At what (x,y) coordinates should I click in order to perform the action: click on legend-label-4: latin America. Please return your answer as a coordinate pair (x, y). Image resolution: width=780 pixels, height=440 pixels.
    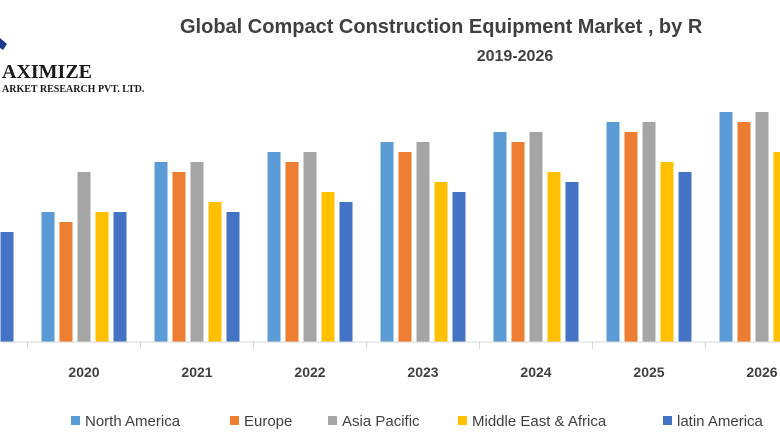
    Looking at the image, I should click on (720, 421).